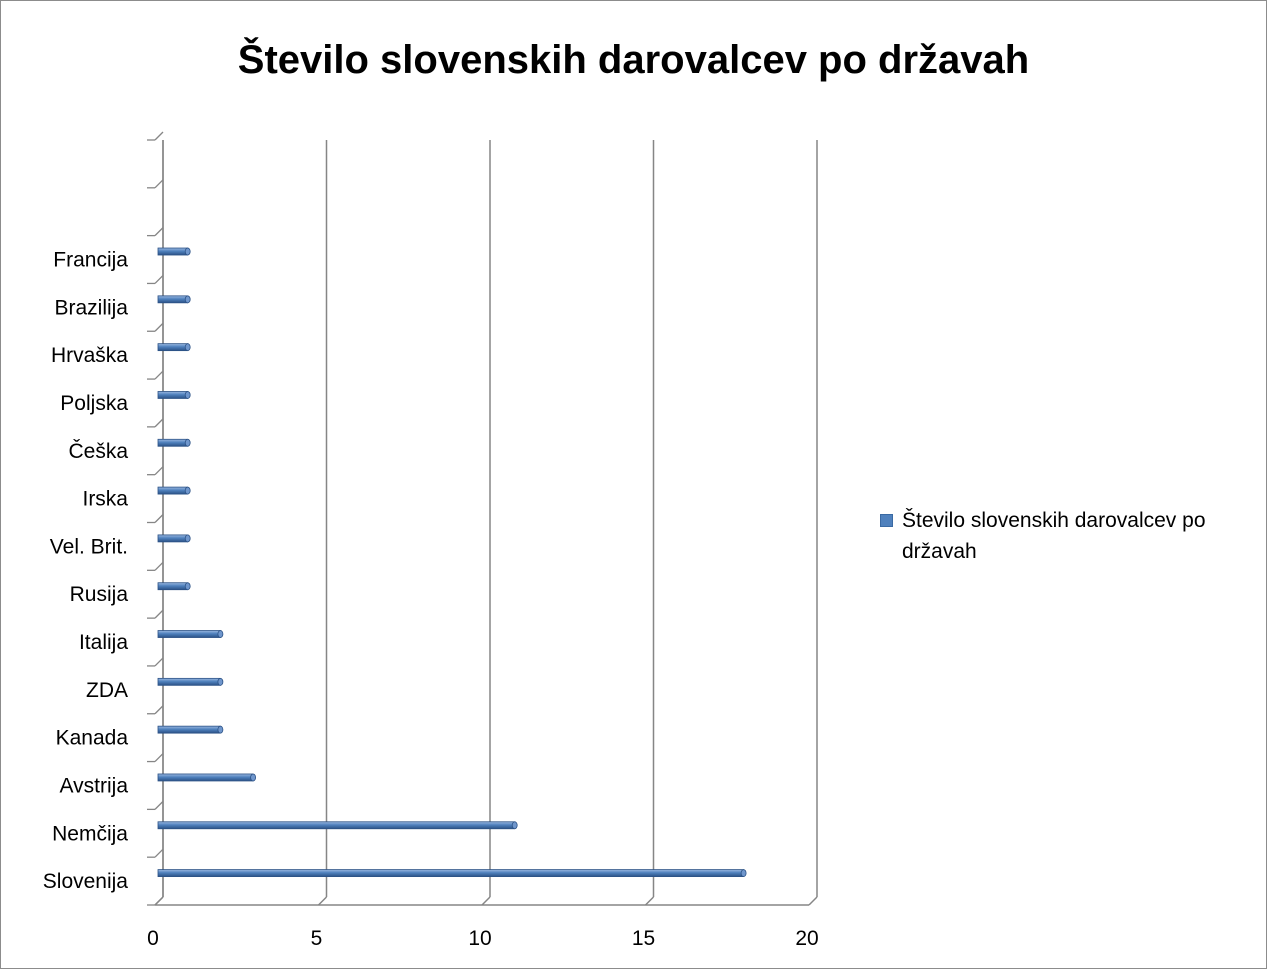 Image resolution: width=1267 pixels, height=969 pixels. What do you see at coordinates (94, 785) in the screenshot?
I see `y-category-label: Avstrija` at bounding box center [94, 785].